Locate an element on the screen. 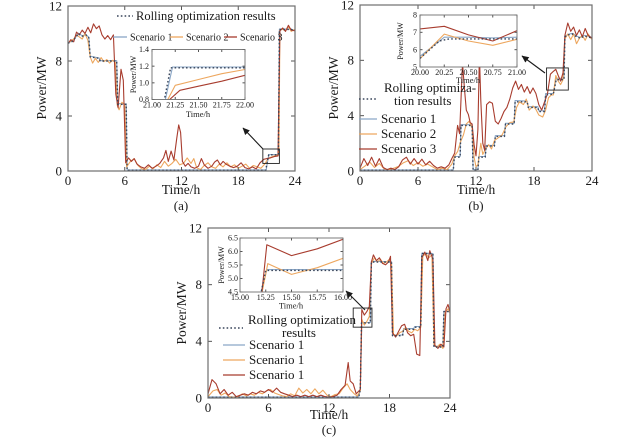  a-inset-y-axis-label: Power/MW is located at coordinates (133, 74).